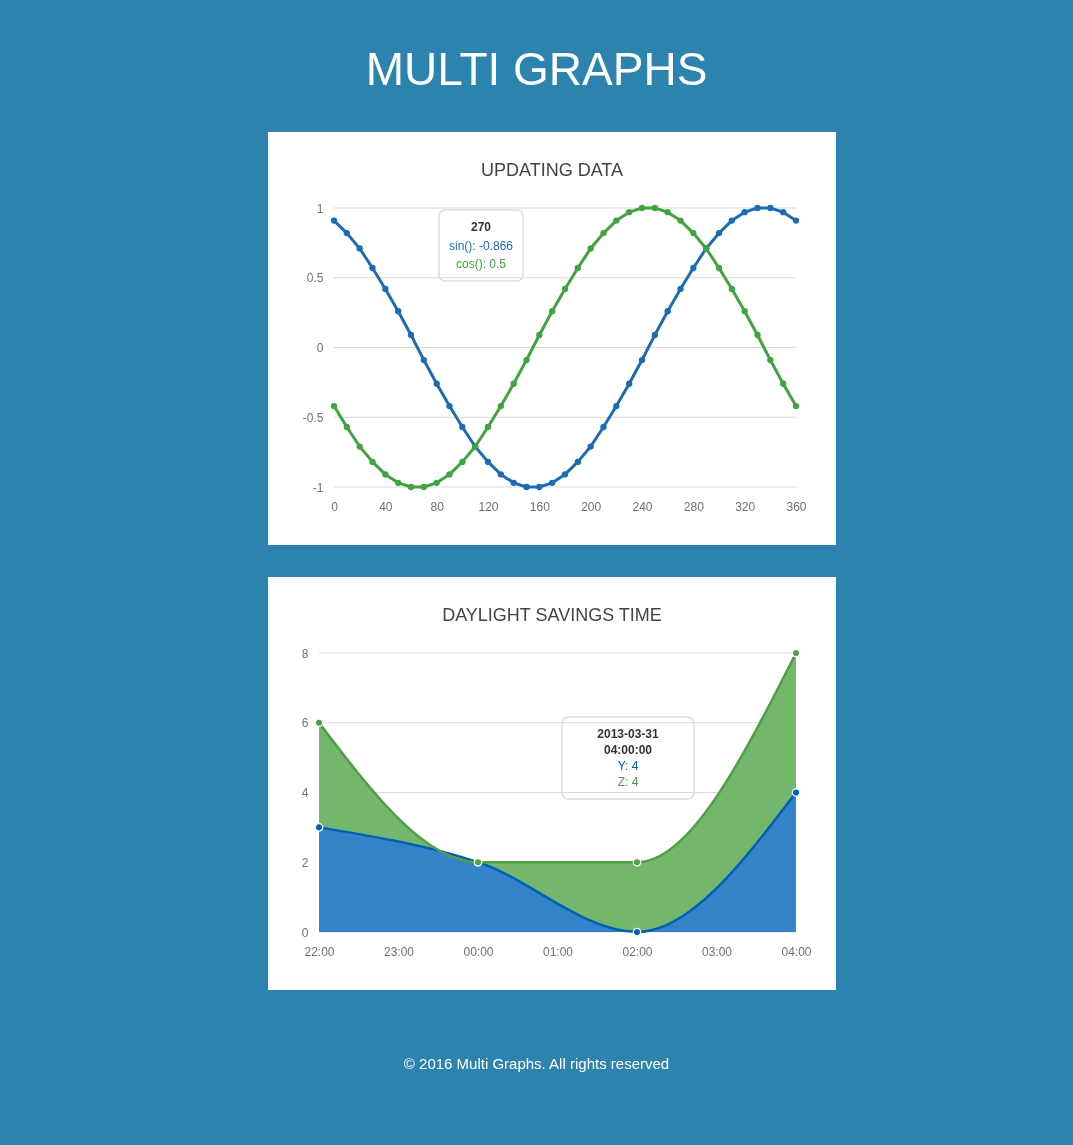 The width and height of the screenshot is (1073, 1145). What do you see at coordinates (488, 506) in the screenshot?
I see `x-tick-label: 120` at bounding box center [488, 506].